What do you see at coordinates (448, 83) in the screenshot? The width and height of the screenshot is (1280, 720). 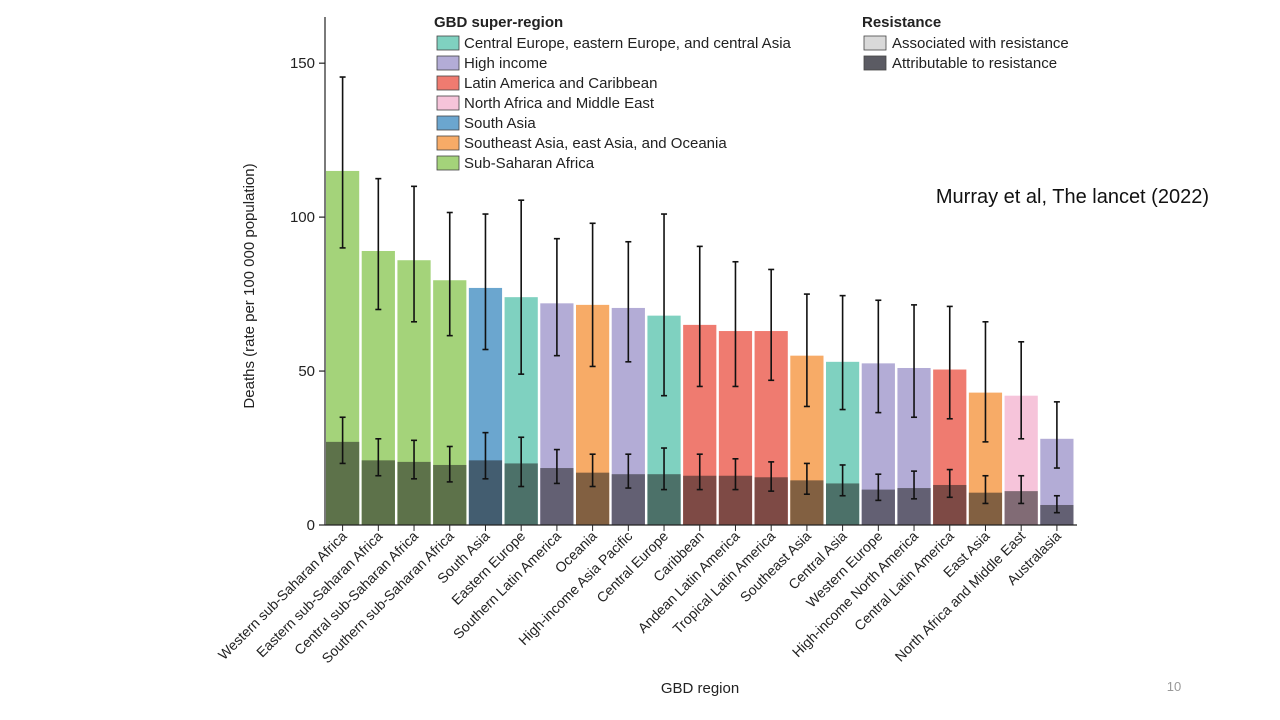 I see `legend-swatch-lac` at bounding box center [448, 83].